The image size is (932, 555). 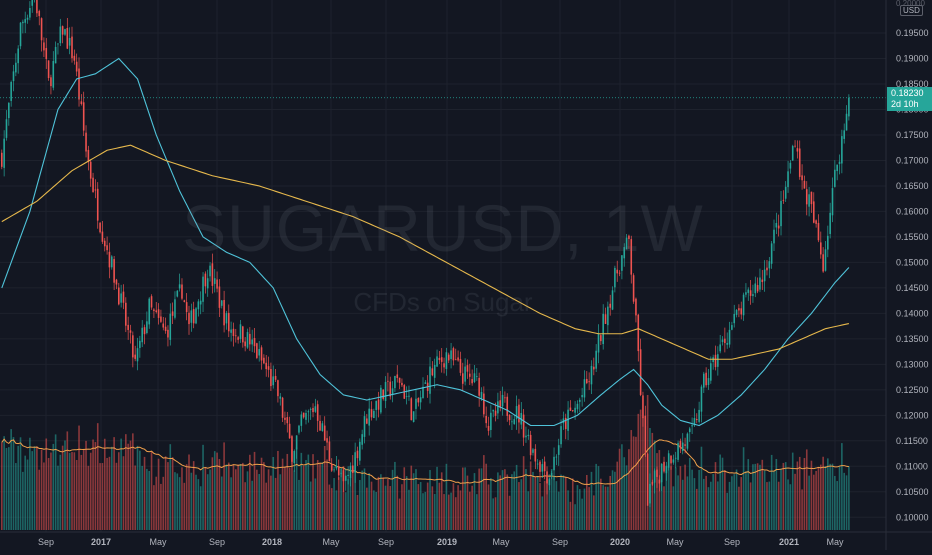 I want to click on y-tick-label-partial: 0.20000, so click(x=910, y=4).